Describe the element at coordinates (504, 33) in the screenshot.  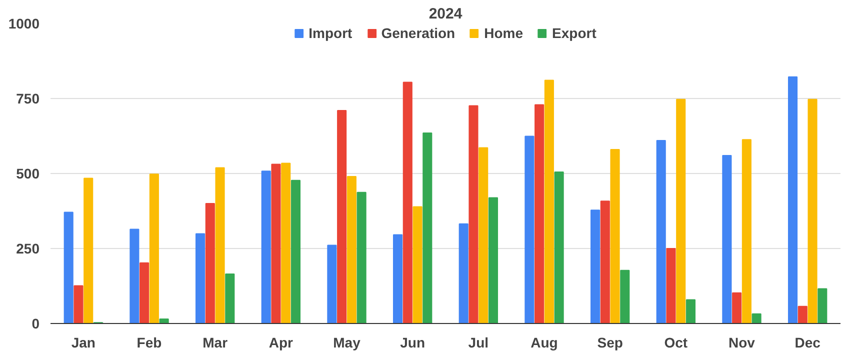
I see `legend-label: Home` at that location.